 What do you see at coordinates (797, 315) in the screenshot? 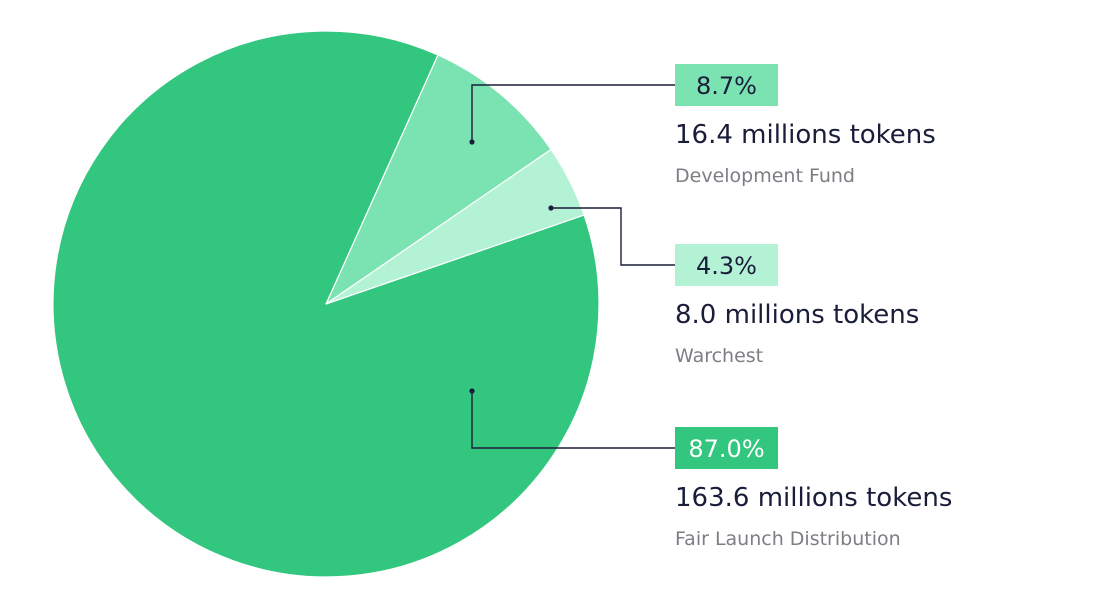
I see `tokens-label: 8.0 millions tokens` at bounding box center [797, 315].